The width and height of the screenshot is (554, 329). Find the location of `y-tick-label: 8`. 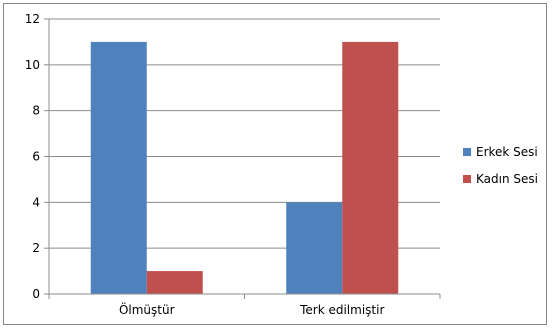

y-tick-label: 8 is located at coordinates (36, 111).